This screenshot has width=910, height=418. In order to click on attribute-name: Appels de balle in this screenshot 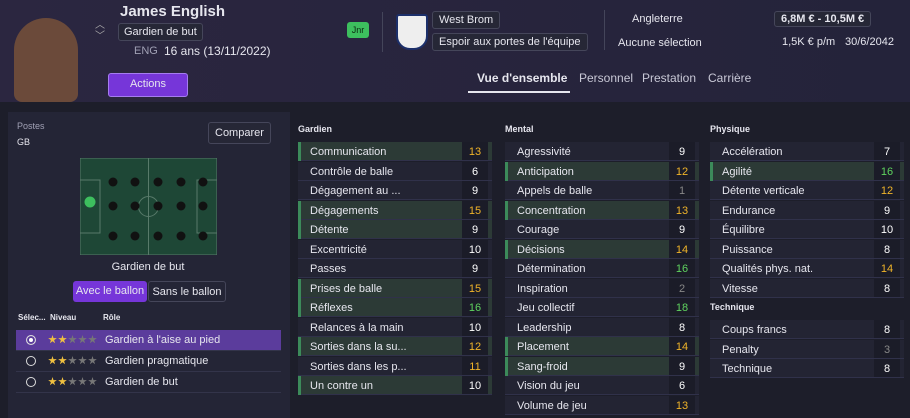, I will do `click(555, 191)`.